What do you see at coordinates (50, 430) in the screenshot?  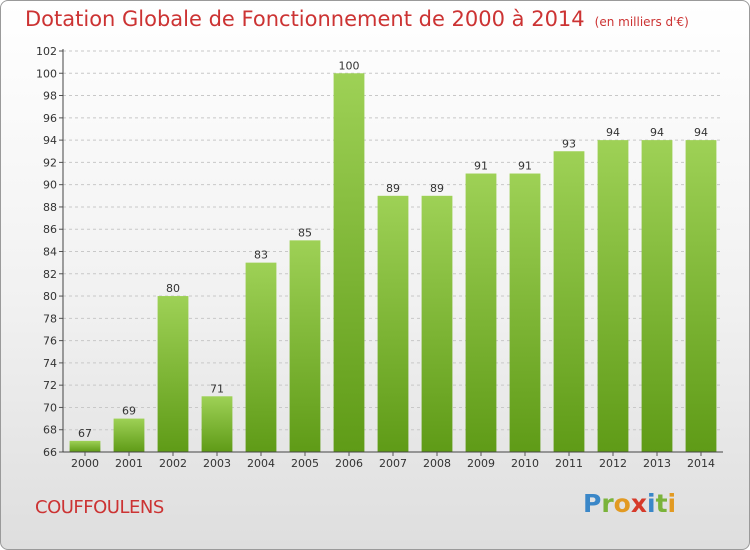 I see `y-tick-label: 68` at bounding box center [50, 430].